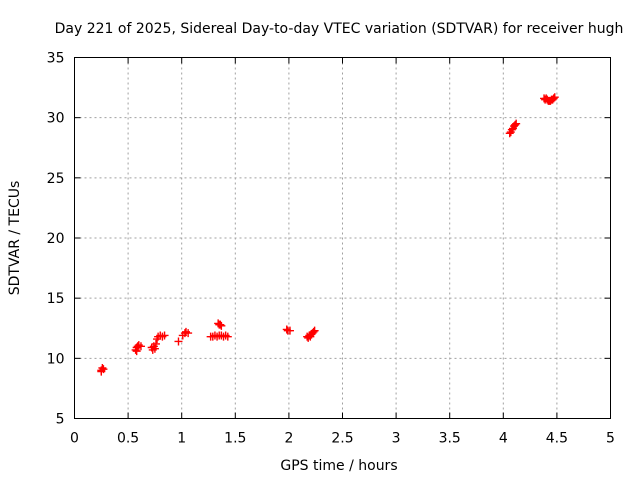 This screenshot has width=640, height=480. I want to click on y-tick-label: 35, so click(56, 59).